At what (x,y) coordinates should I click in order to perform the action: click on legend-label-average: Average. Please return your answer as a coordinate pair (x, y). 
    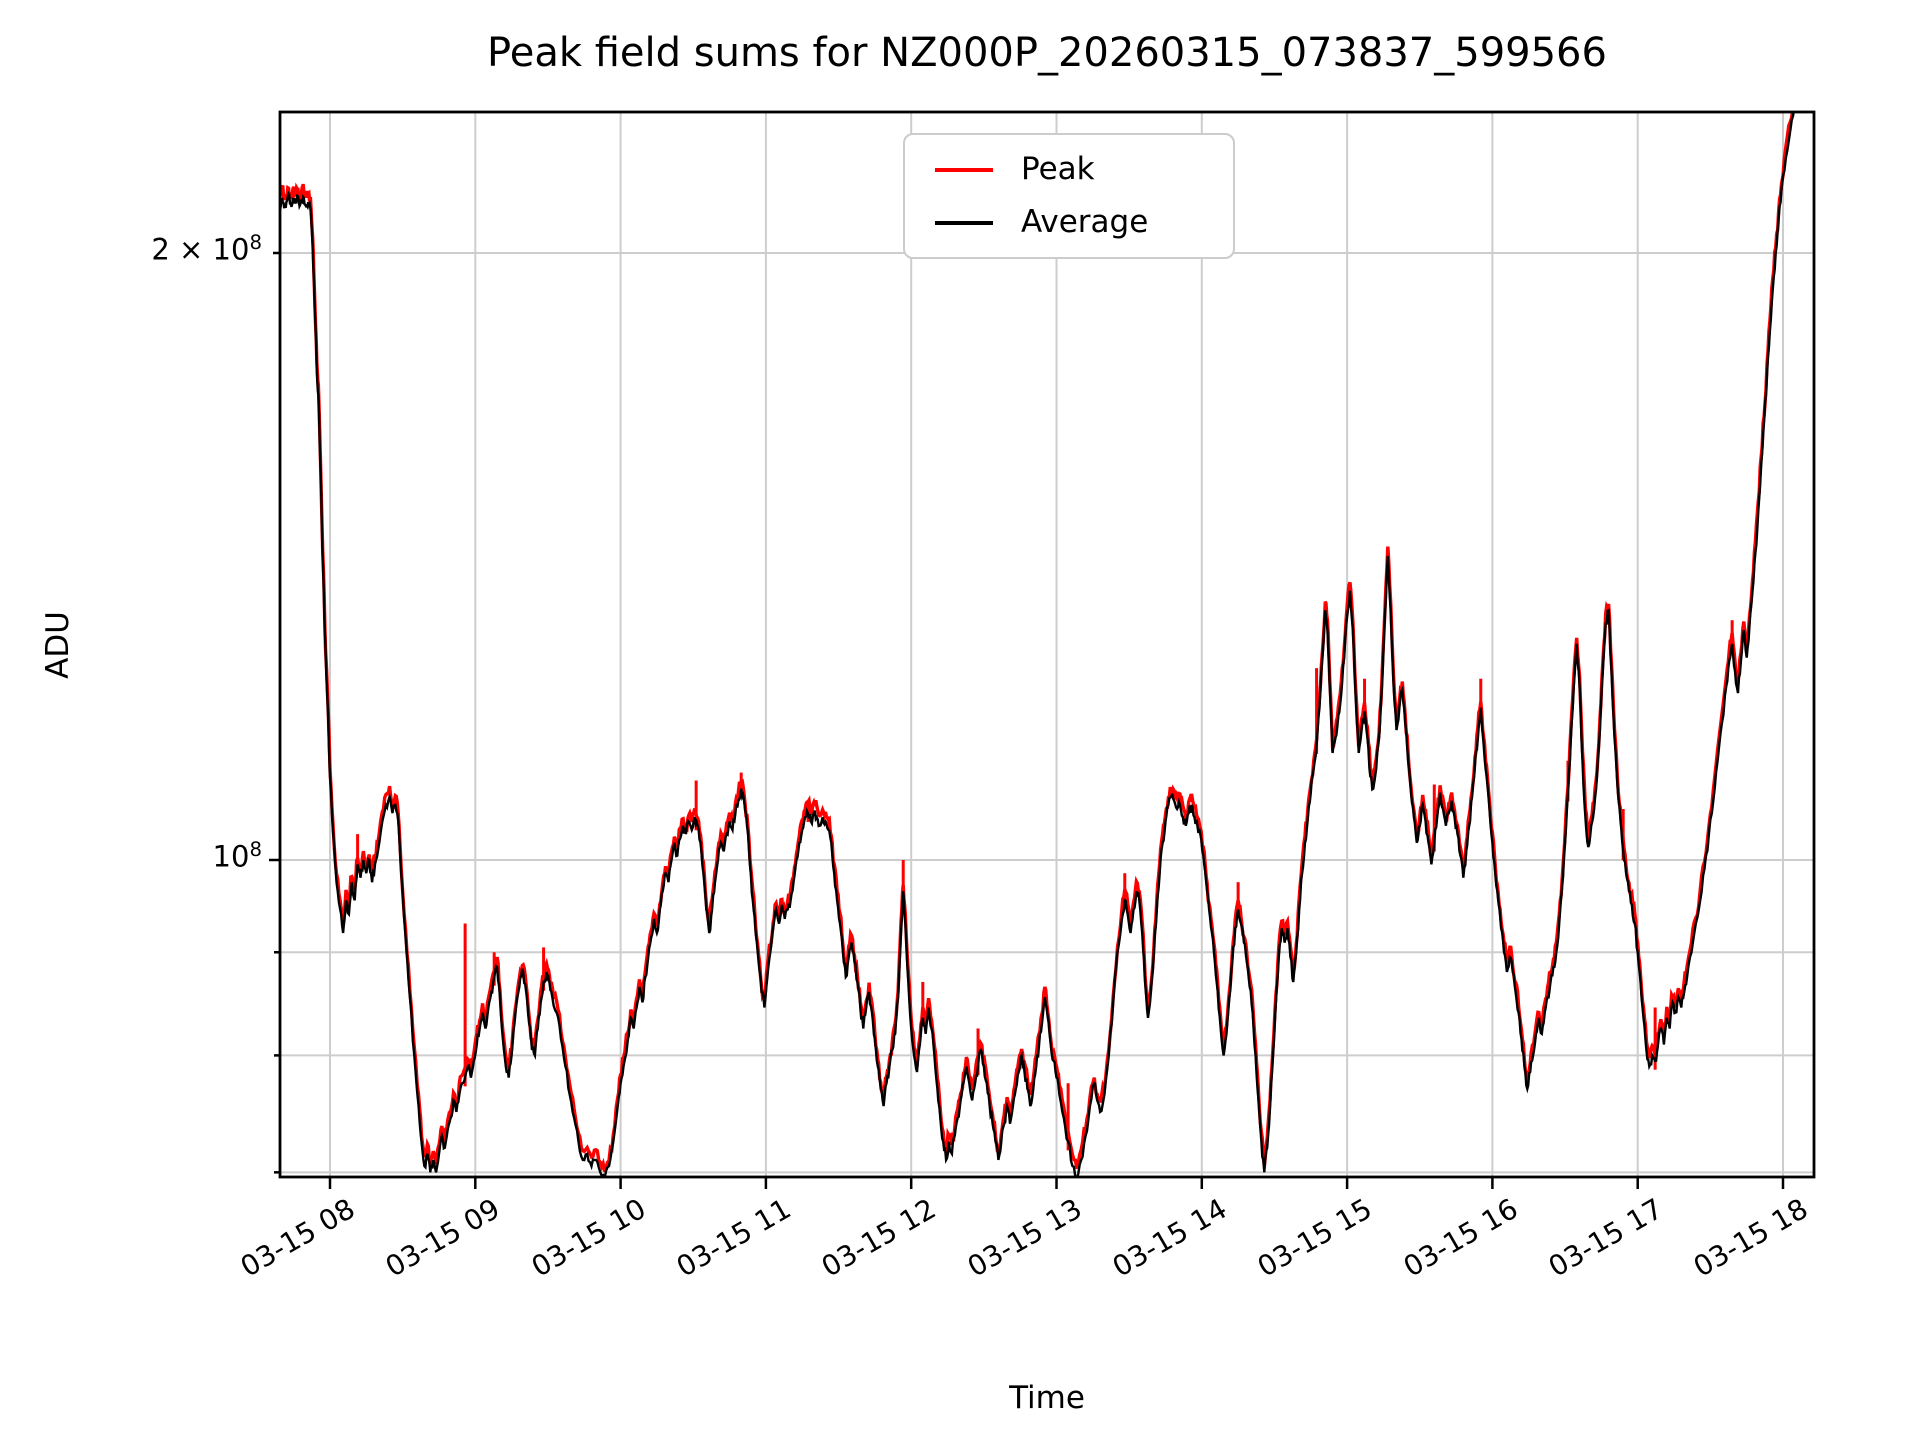
    Looking at the image, I should click on (1085, 222).